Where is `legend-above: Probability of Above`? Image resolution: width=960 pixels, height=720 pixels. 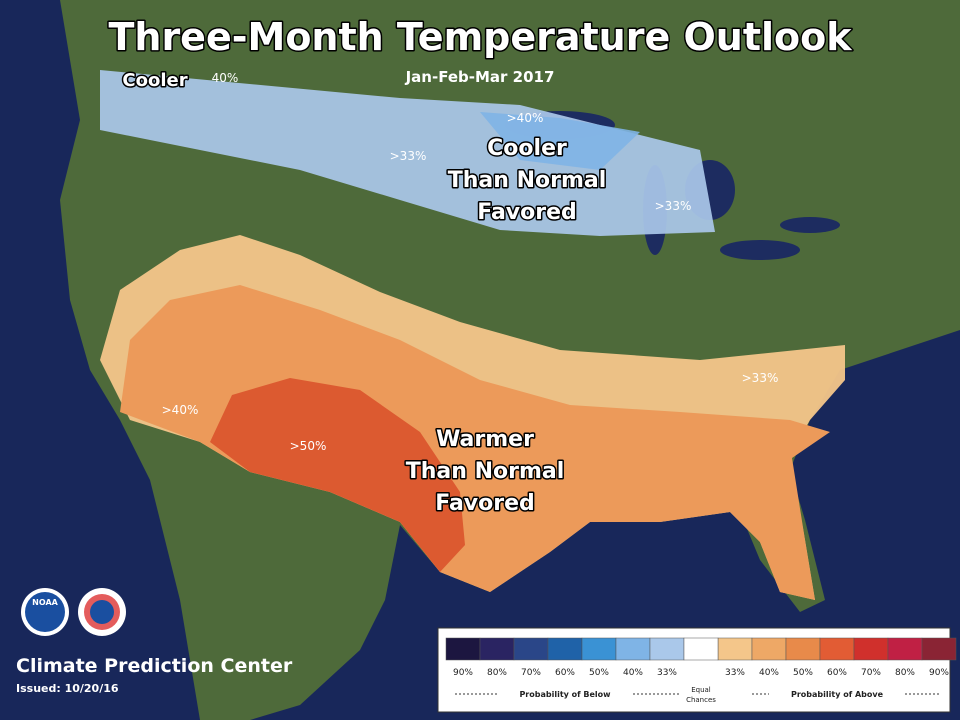 legend-above: Probability of Above is located at coordinates (837, 694).